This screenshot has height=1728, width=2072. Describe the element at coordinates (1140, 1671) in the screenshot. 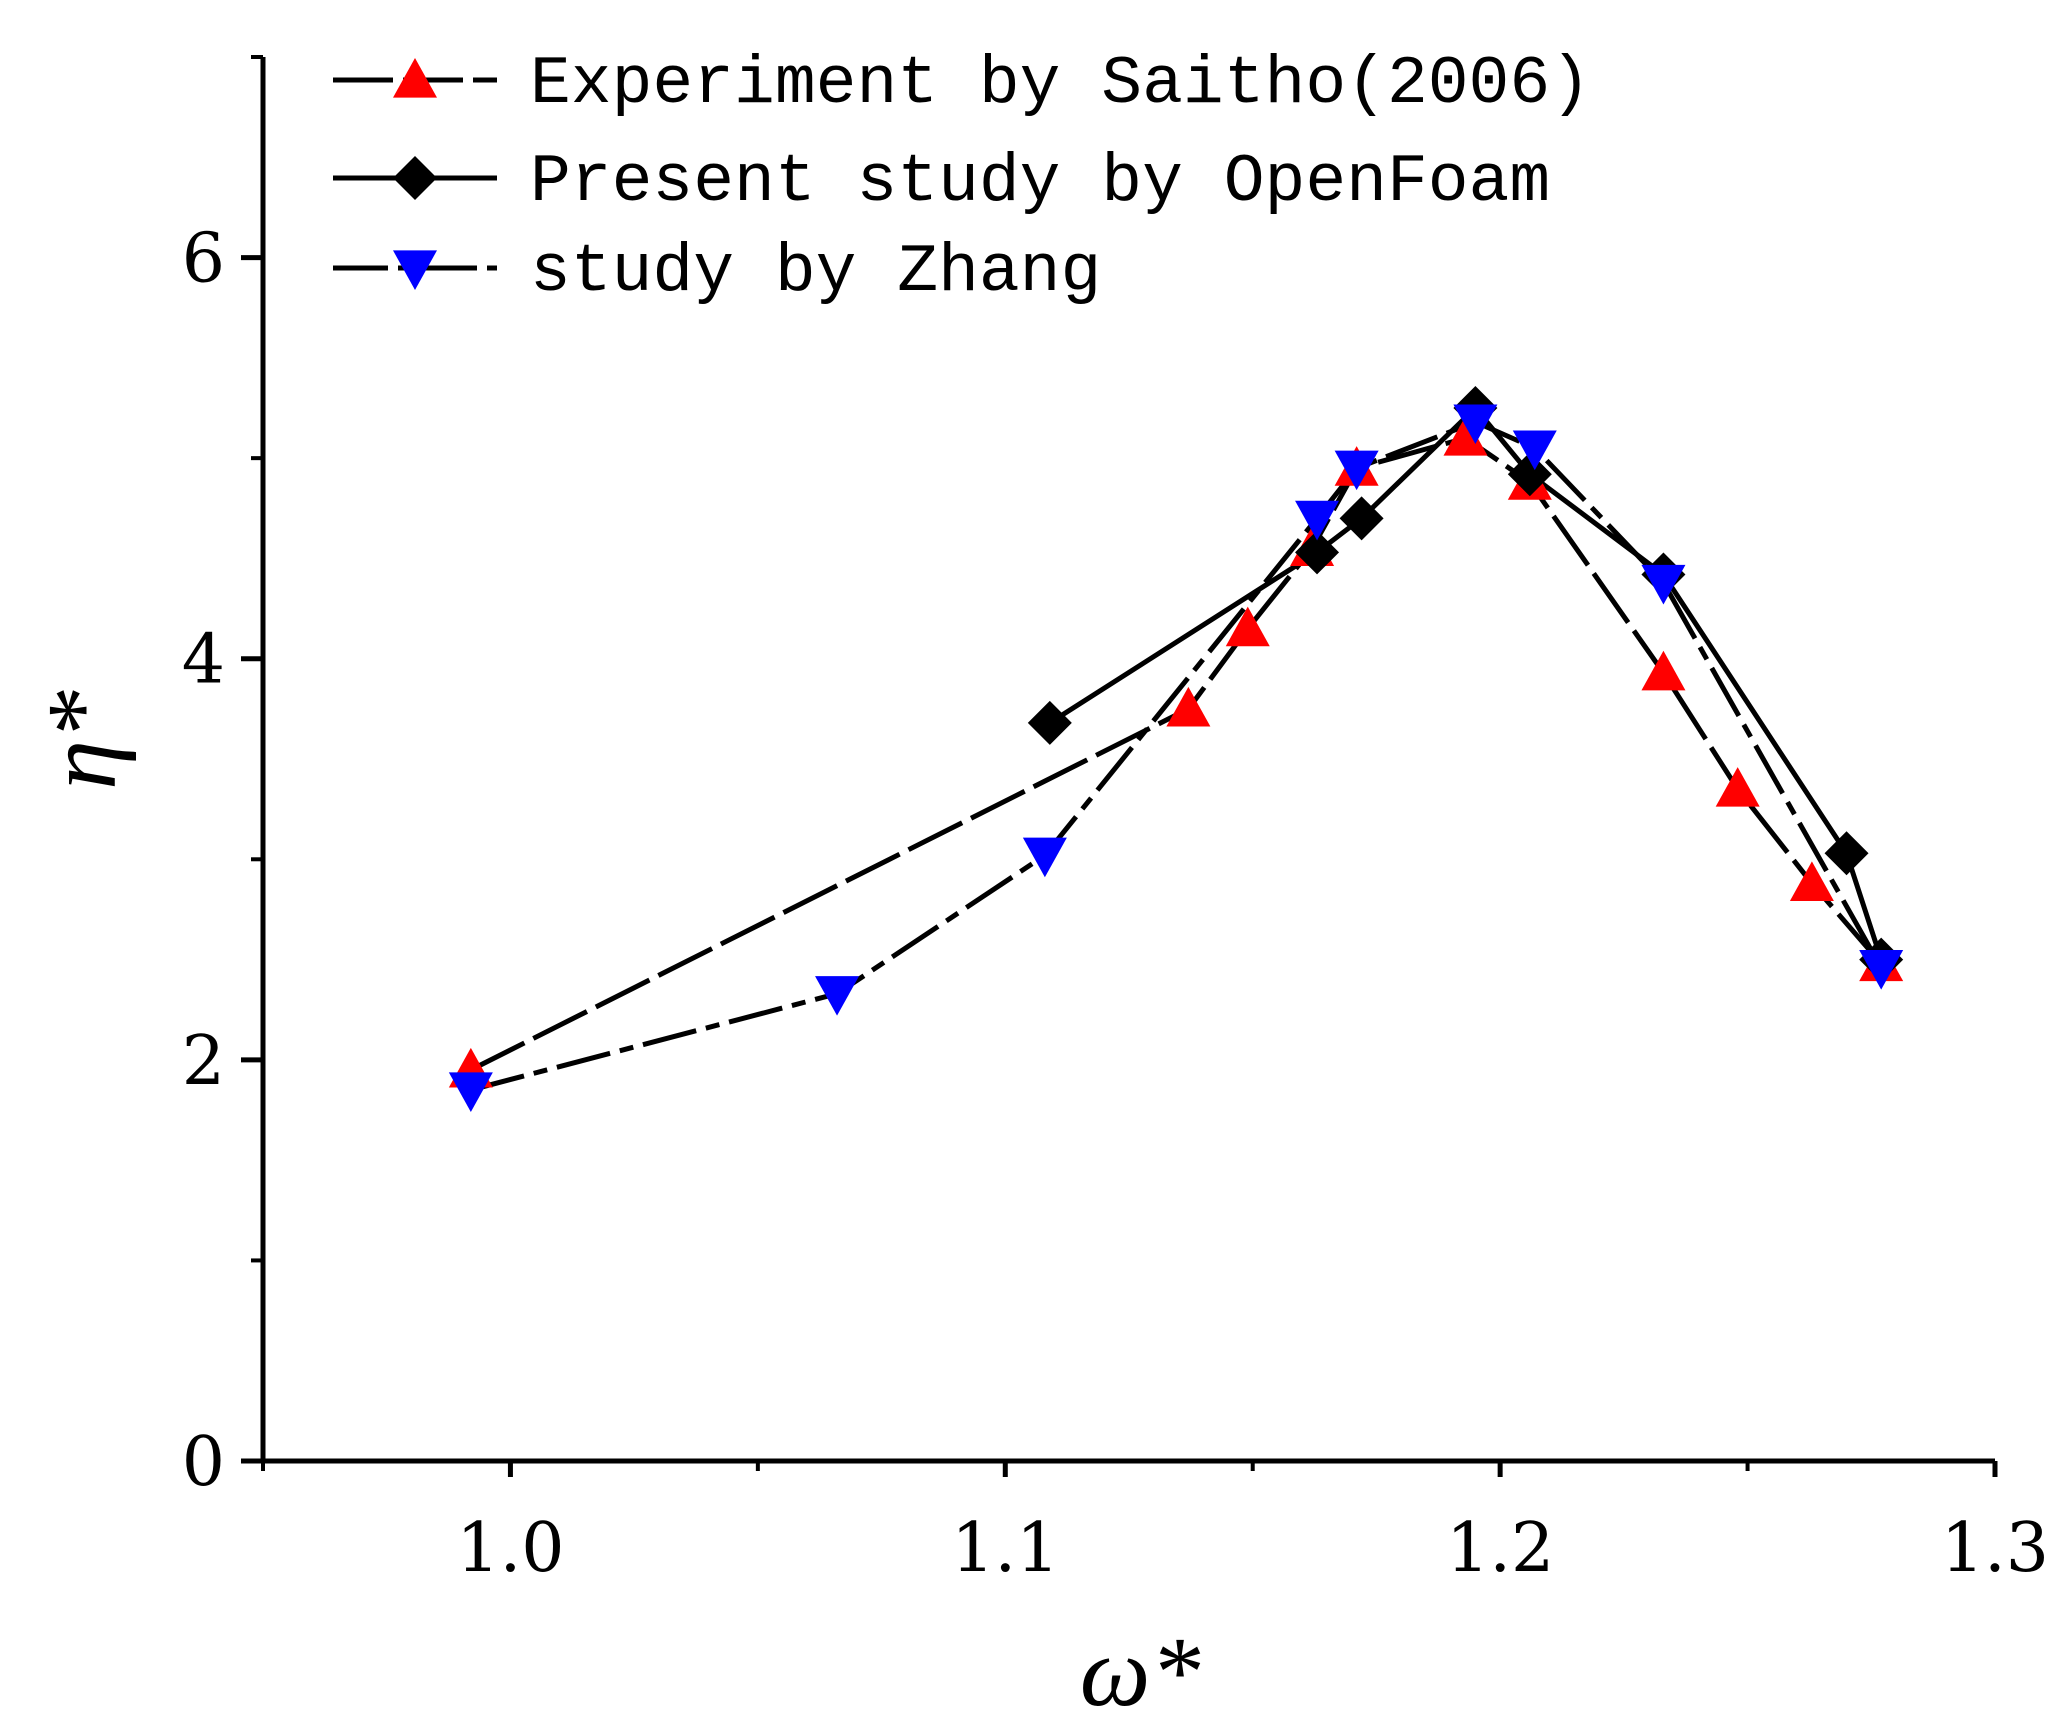

I see `x-axis-title: ω*` at that location.